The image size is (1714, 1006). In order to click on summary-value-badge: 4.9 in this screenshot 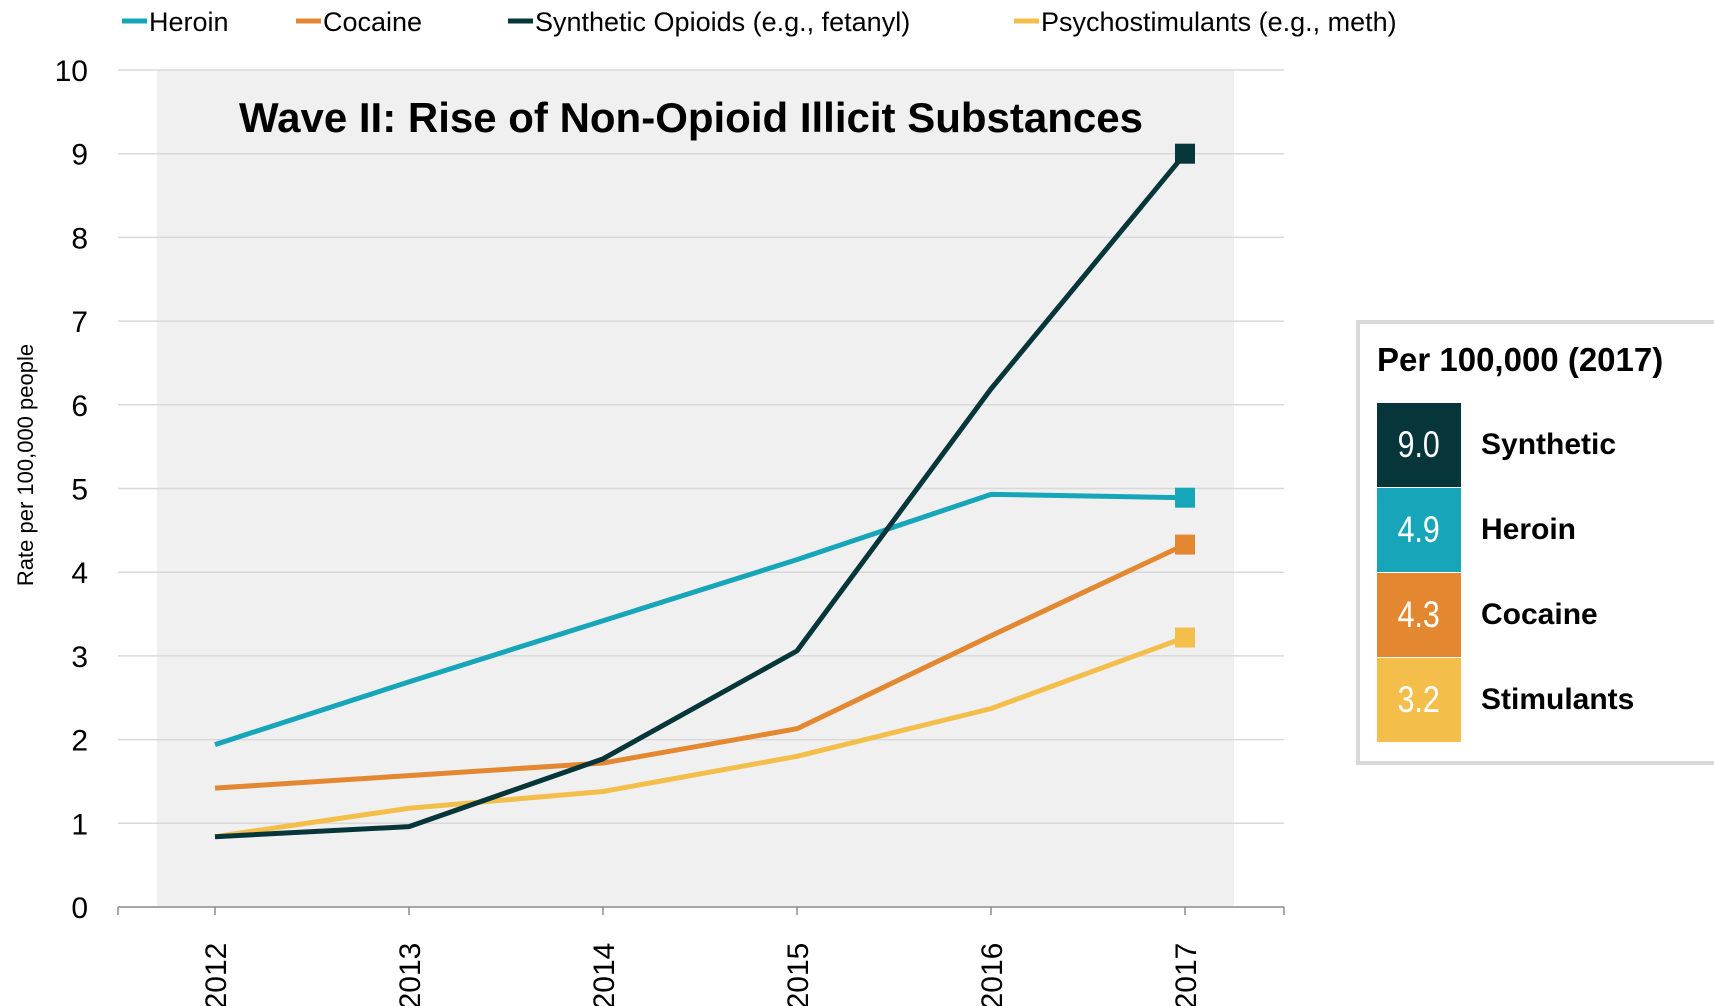, I will do `click(1419, 530)`.